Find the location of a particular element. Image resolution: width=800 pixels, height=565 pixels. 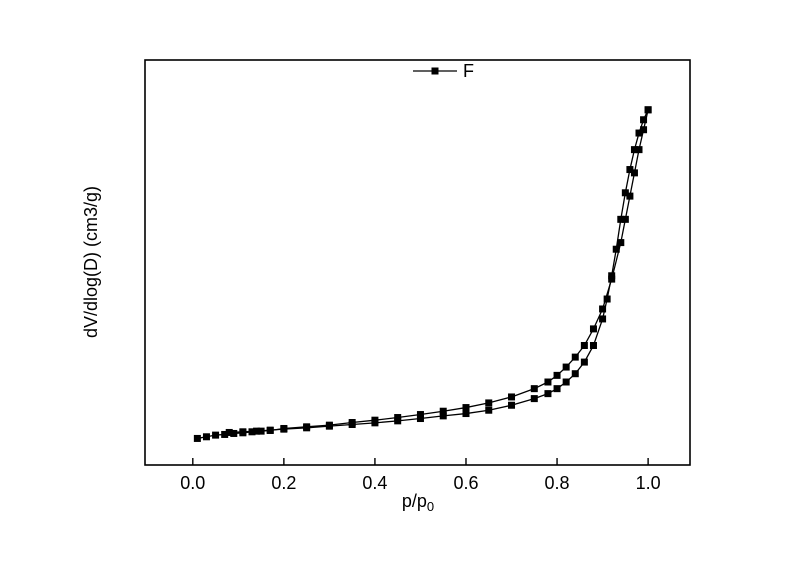

legend-label: F is located at coordinates (468, 71).